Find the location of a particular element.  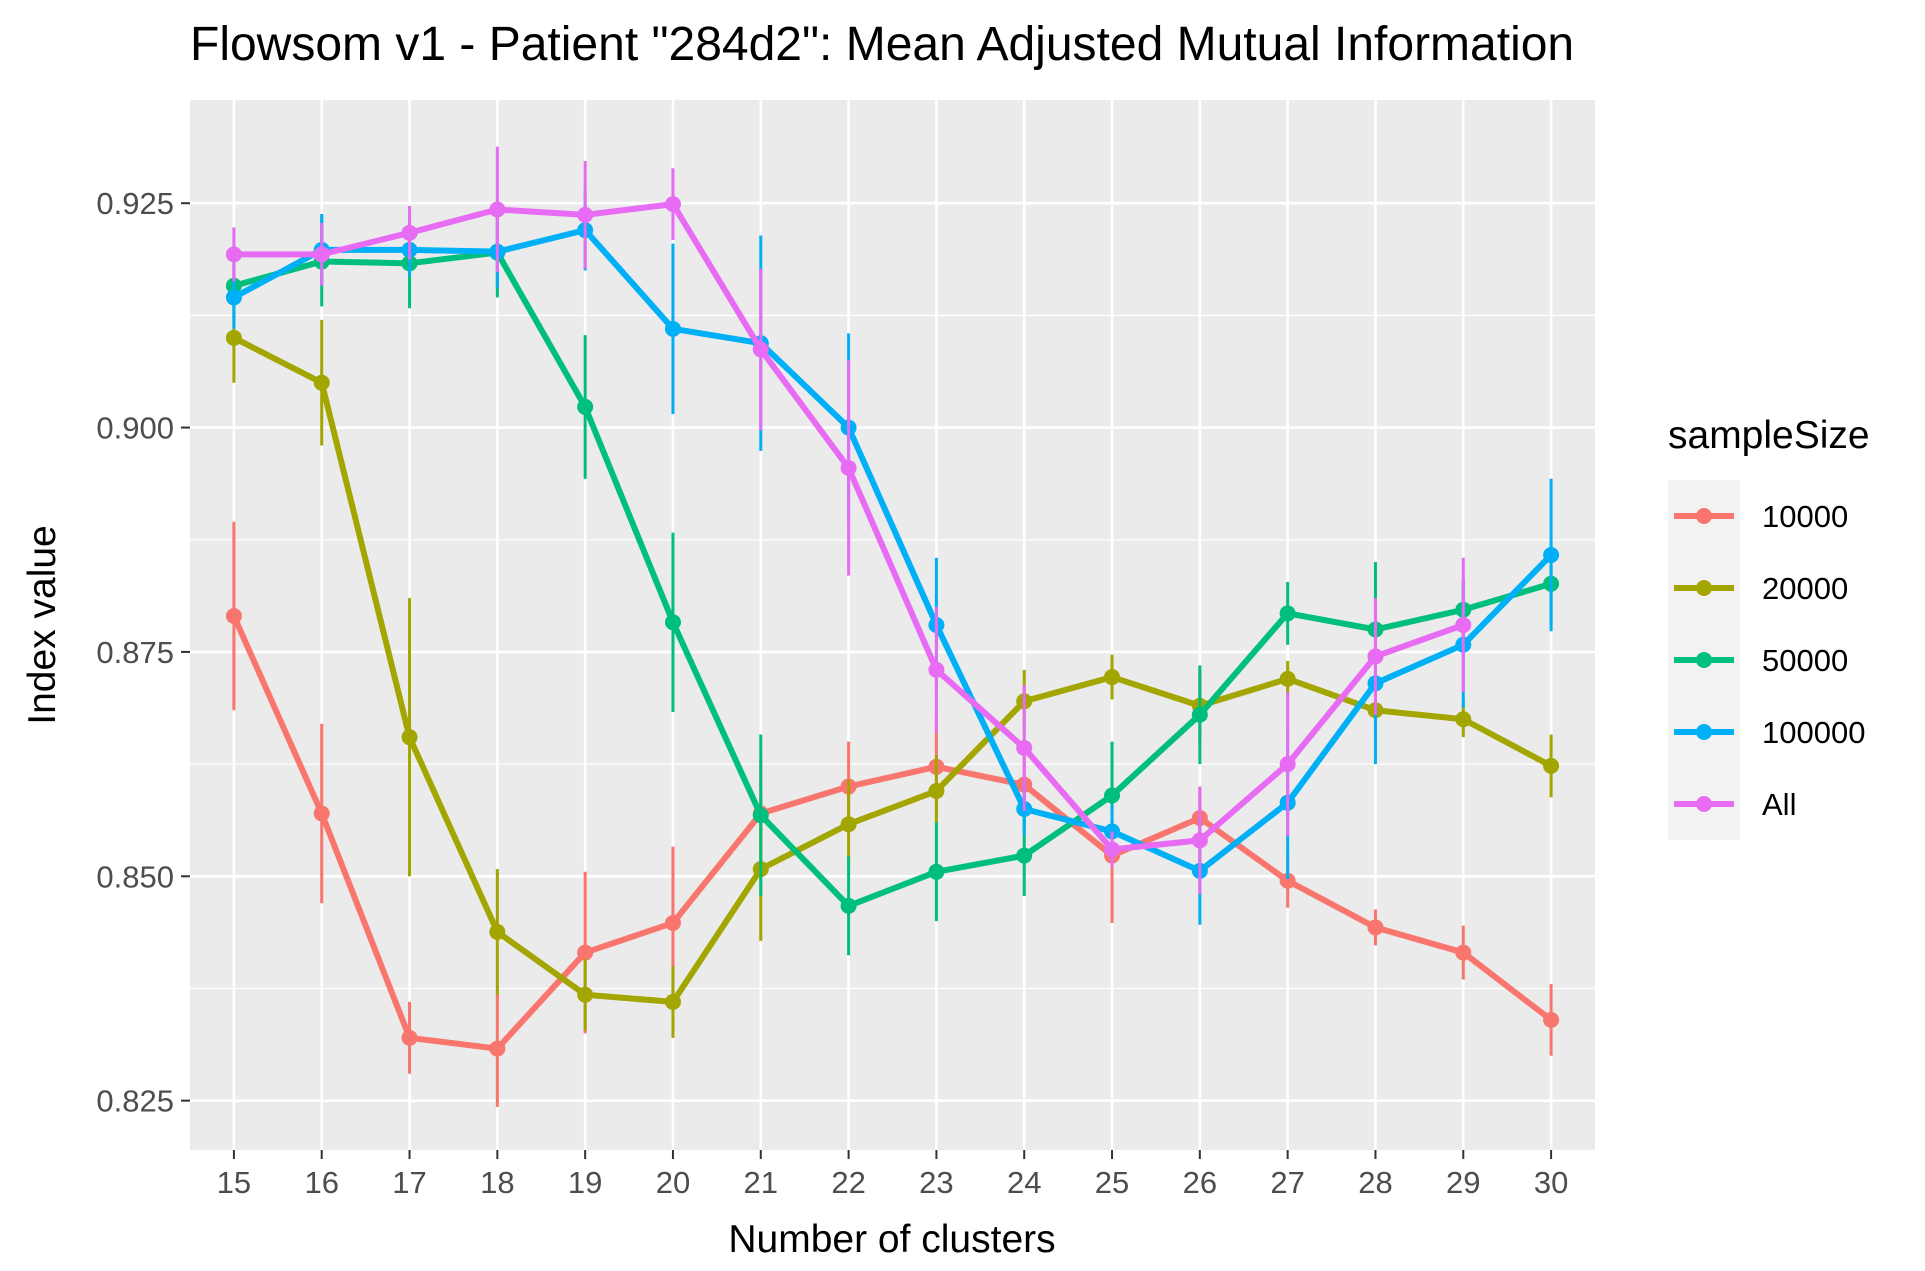

x-tick-label: 30 is located at coordinates (1551, 1182).